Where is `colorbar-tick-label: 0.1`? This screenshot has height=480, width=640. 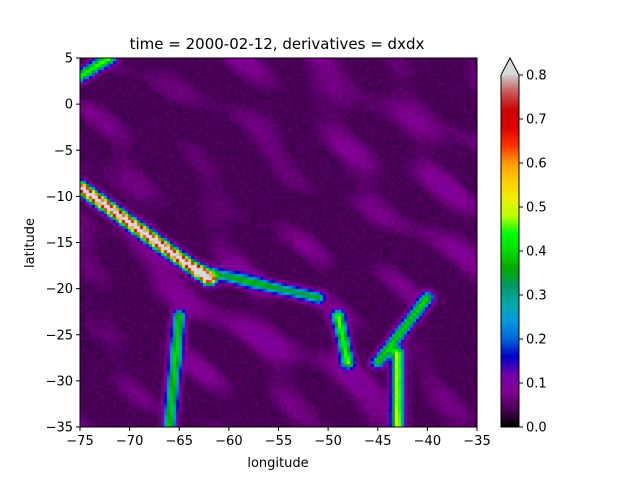 colorbar-tick-label: 0.1 is located at coordinates (536, 384).